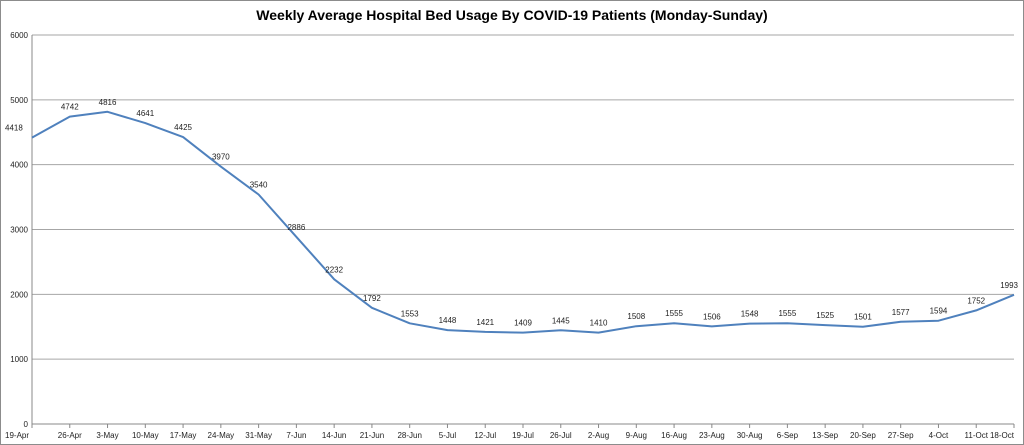  I want to click on data-label: 4425, so click(183, 127).